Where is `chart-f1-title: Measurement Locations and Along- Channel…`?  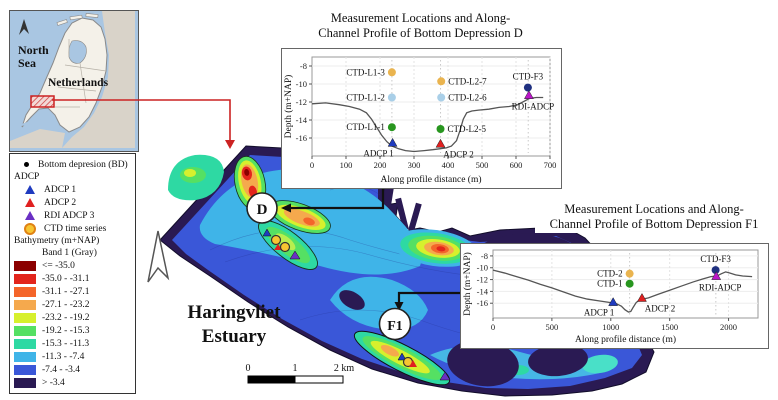
chart-f1-title: Measurement Locations and Along- Channel… is located at coordinates (654, 217).